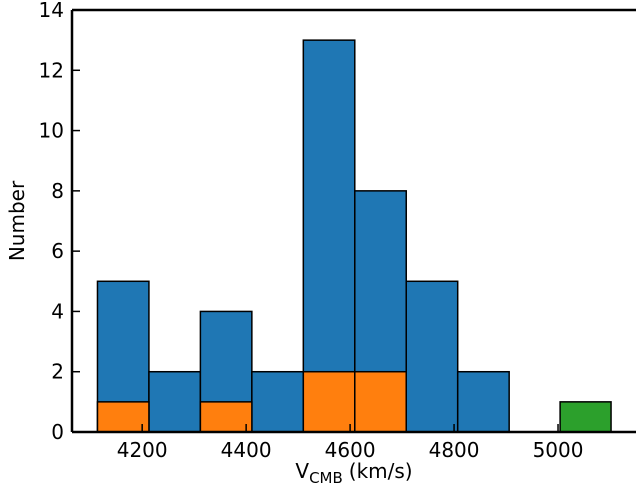 This screenshot has width=636, height=495. What do you see at coordinates (454, 450) in the screenshot?
I see `x-tick-label: 4800` at bounding box center [454, 450].